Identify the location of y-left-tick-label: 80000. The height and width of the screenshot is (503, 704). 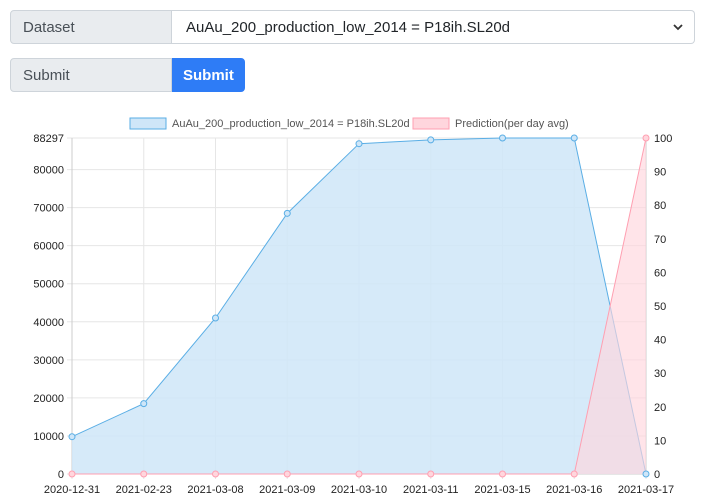
(48, 171).